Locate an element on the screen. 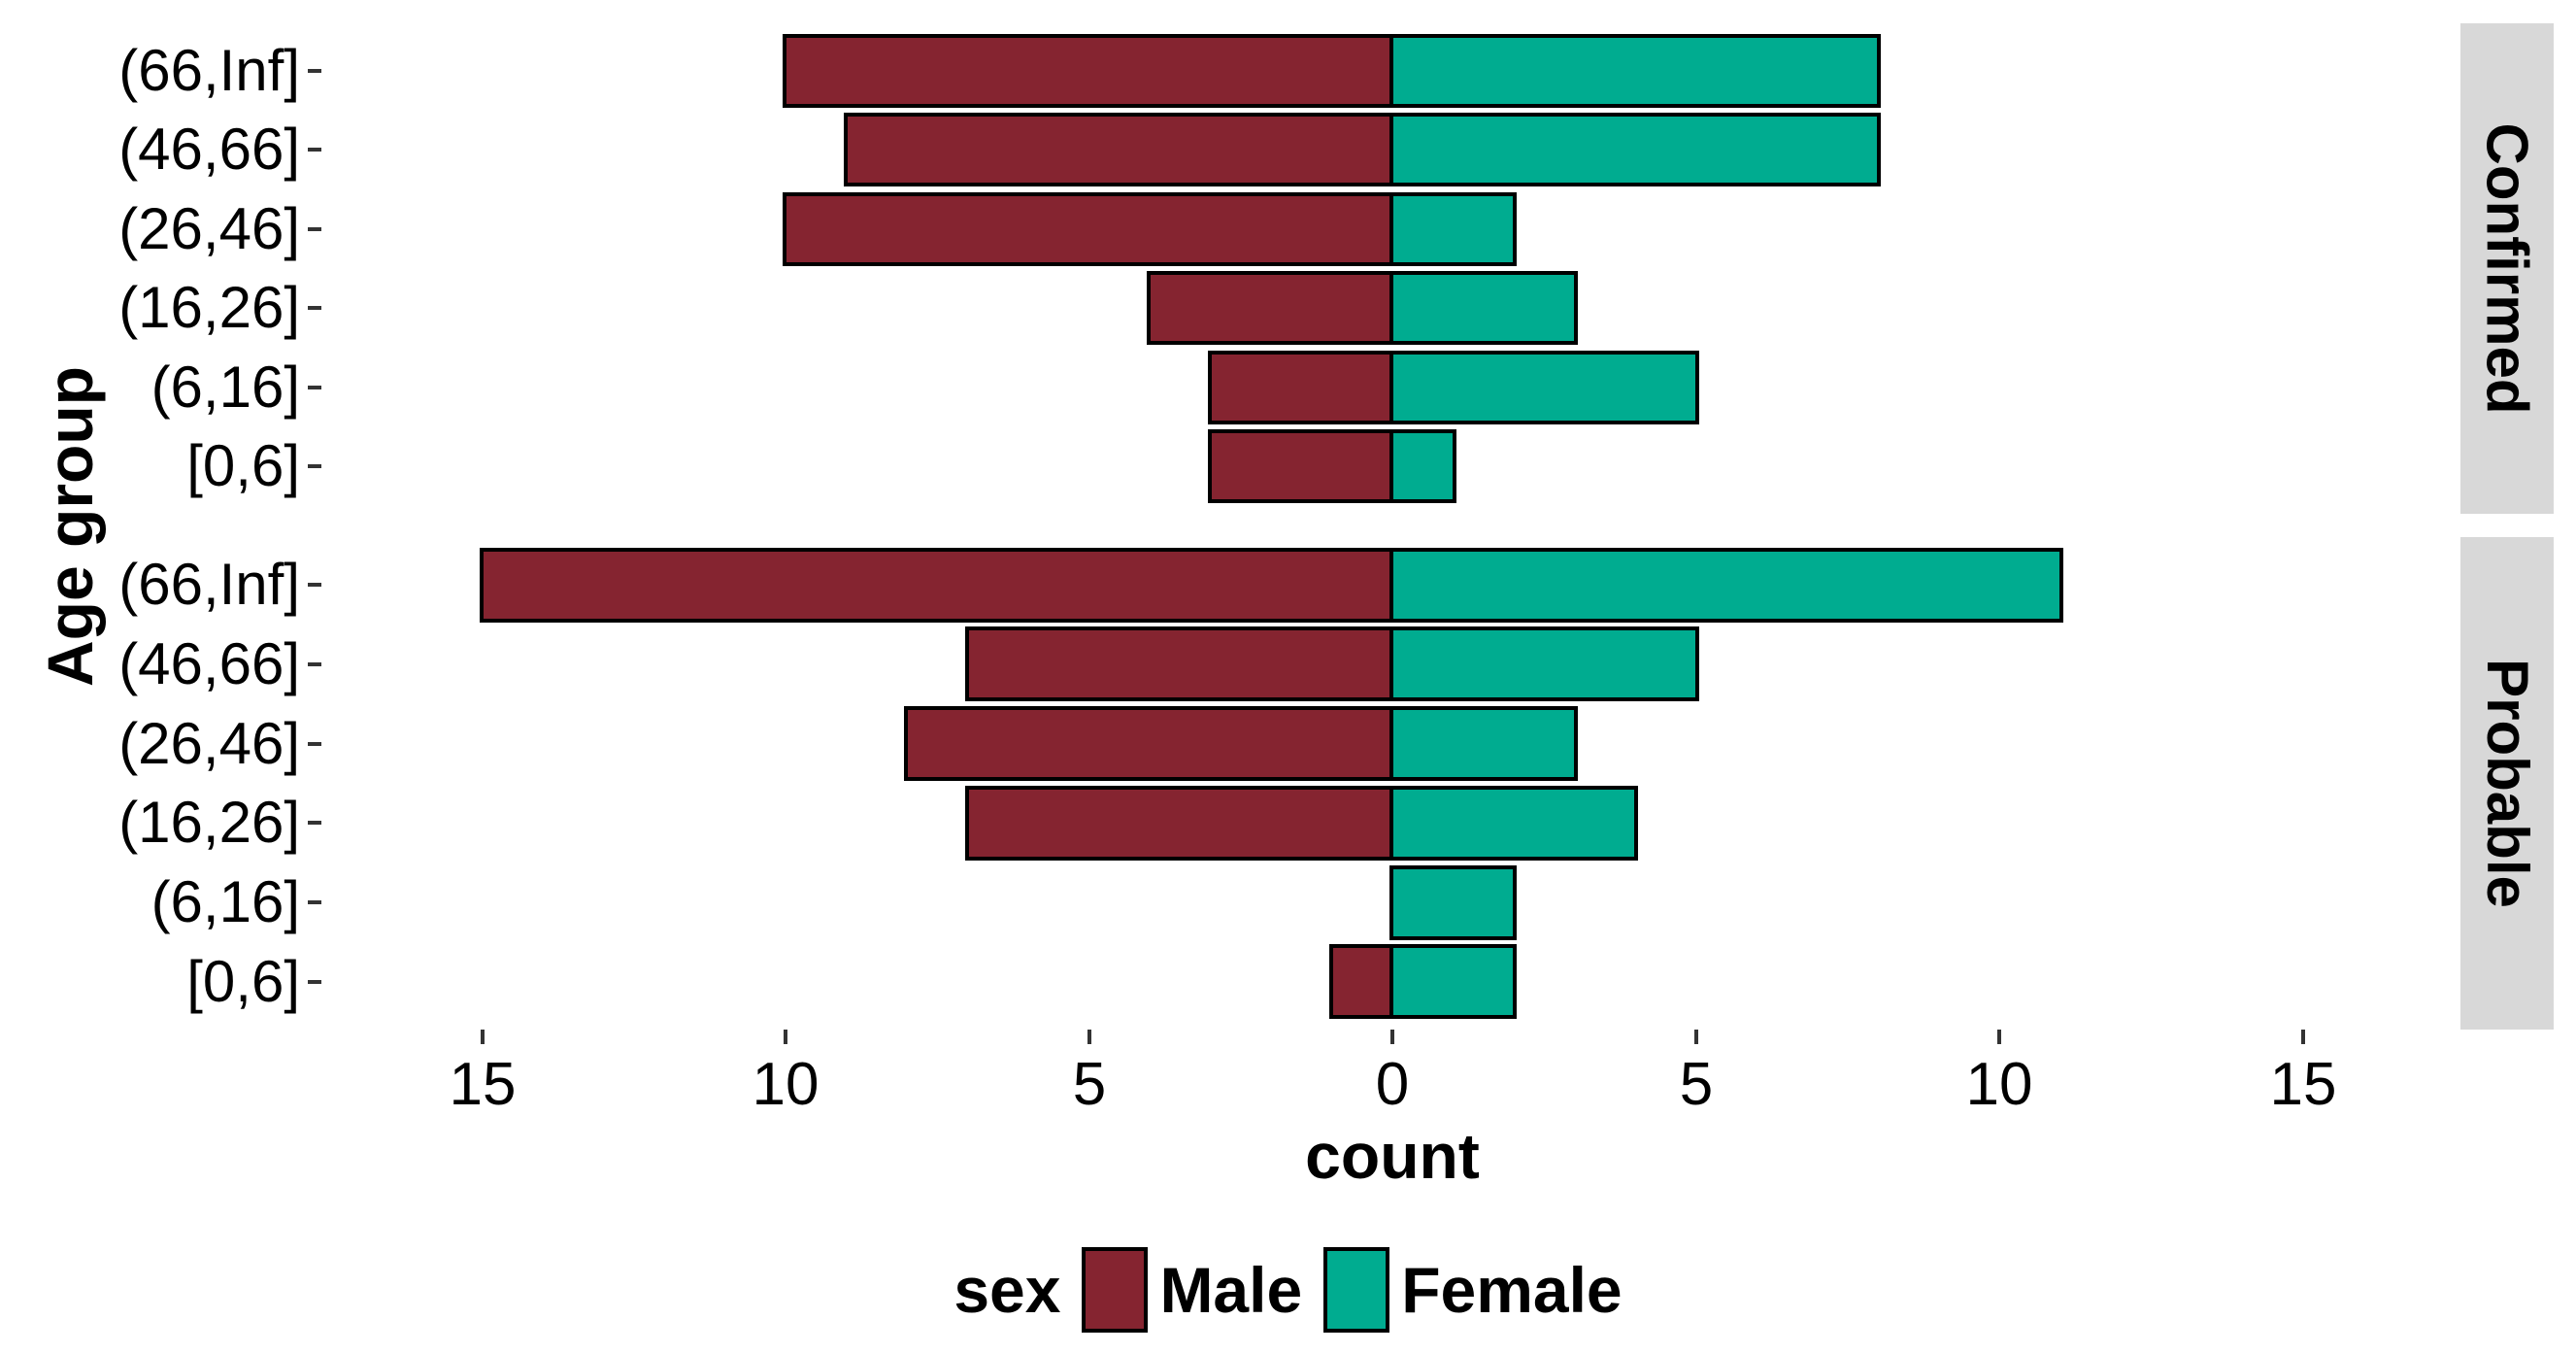 The width and height of the screenshot is (2576, 1353). facet-strip-probable: Probable is located at coordinates (2507, 783).